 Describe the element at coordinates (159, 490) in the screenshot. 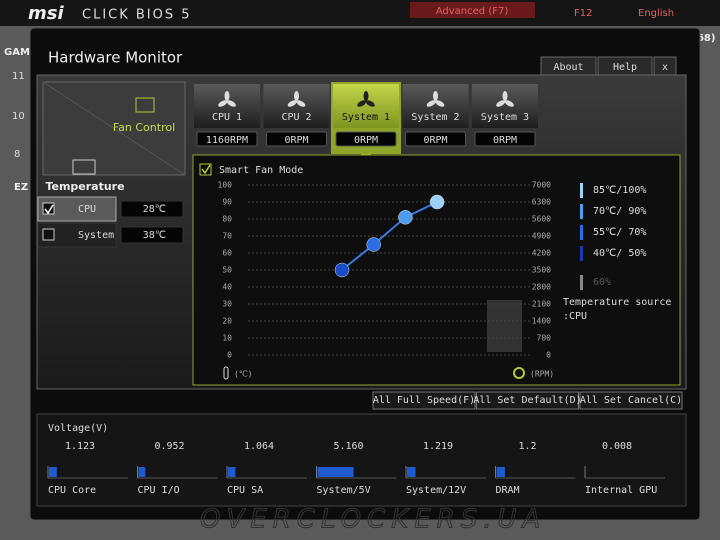

I see `voltage-name: CPU I/O` at that location.